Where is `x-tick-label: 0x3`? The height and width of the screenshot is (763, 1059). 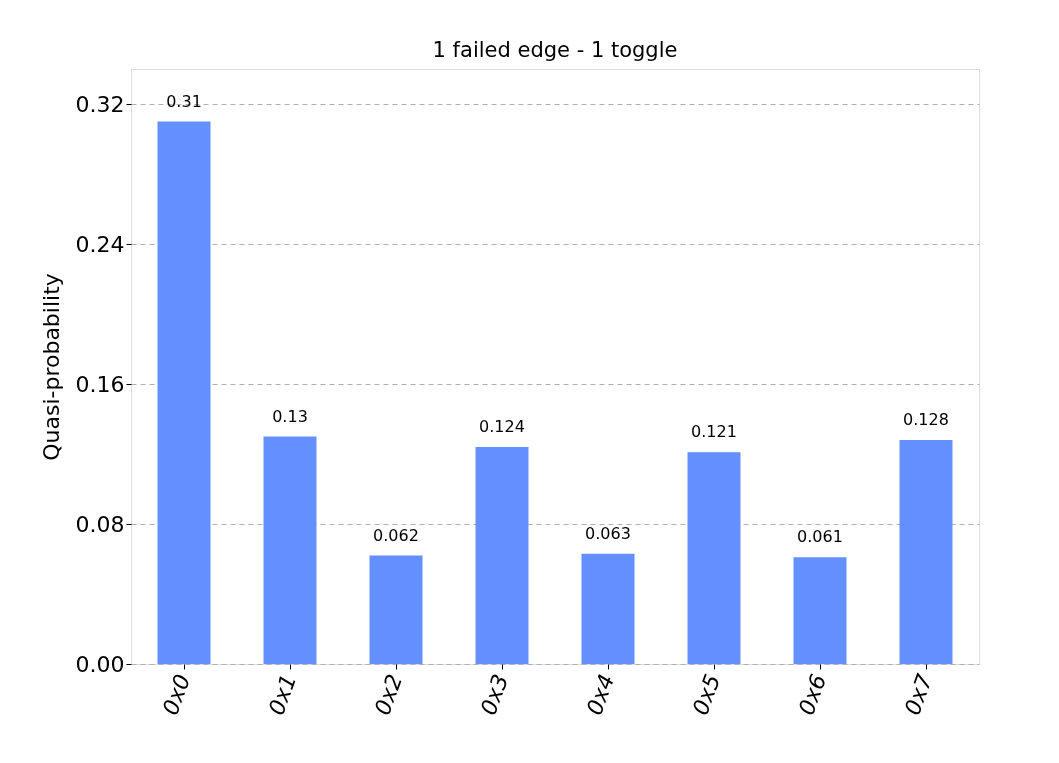
x-tick-label: 0x3 is located at coordinates (494, 695).